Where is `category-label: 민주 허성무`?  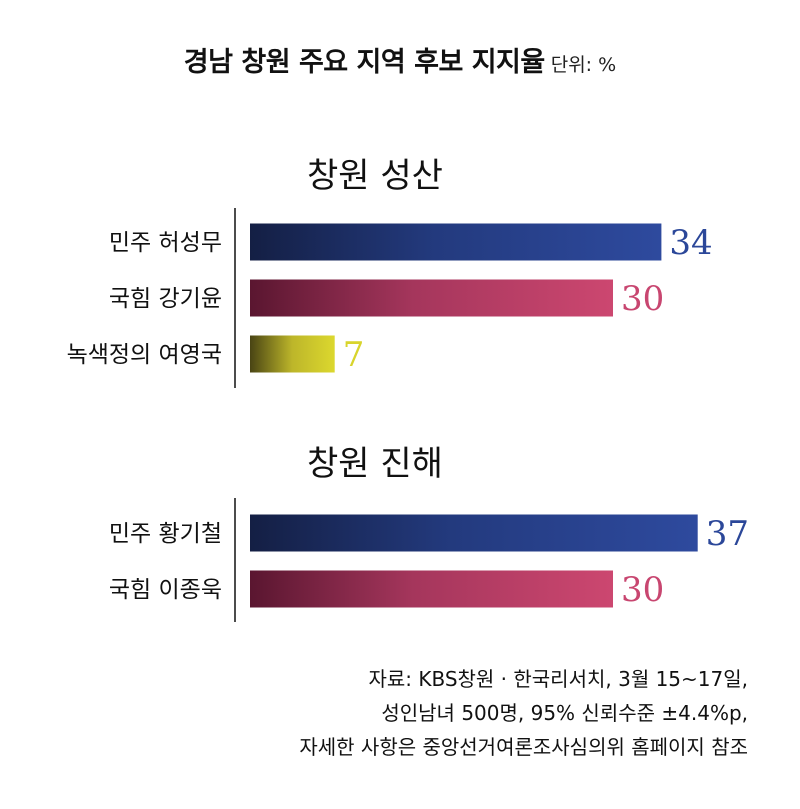
category-label: 민주 허성무 is located at coordinates (165, 243).